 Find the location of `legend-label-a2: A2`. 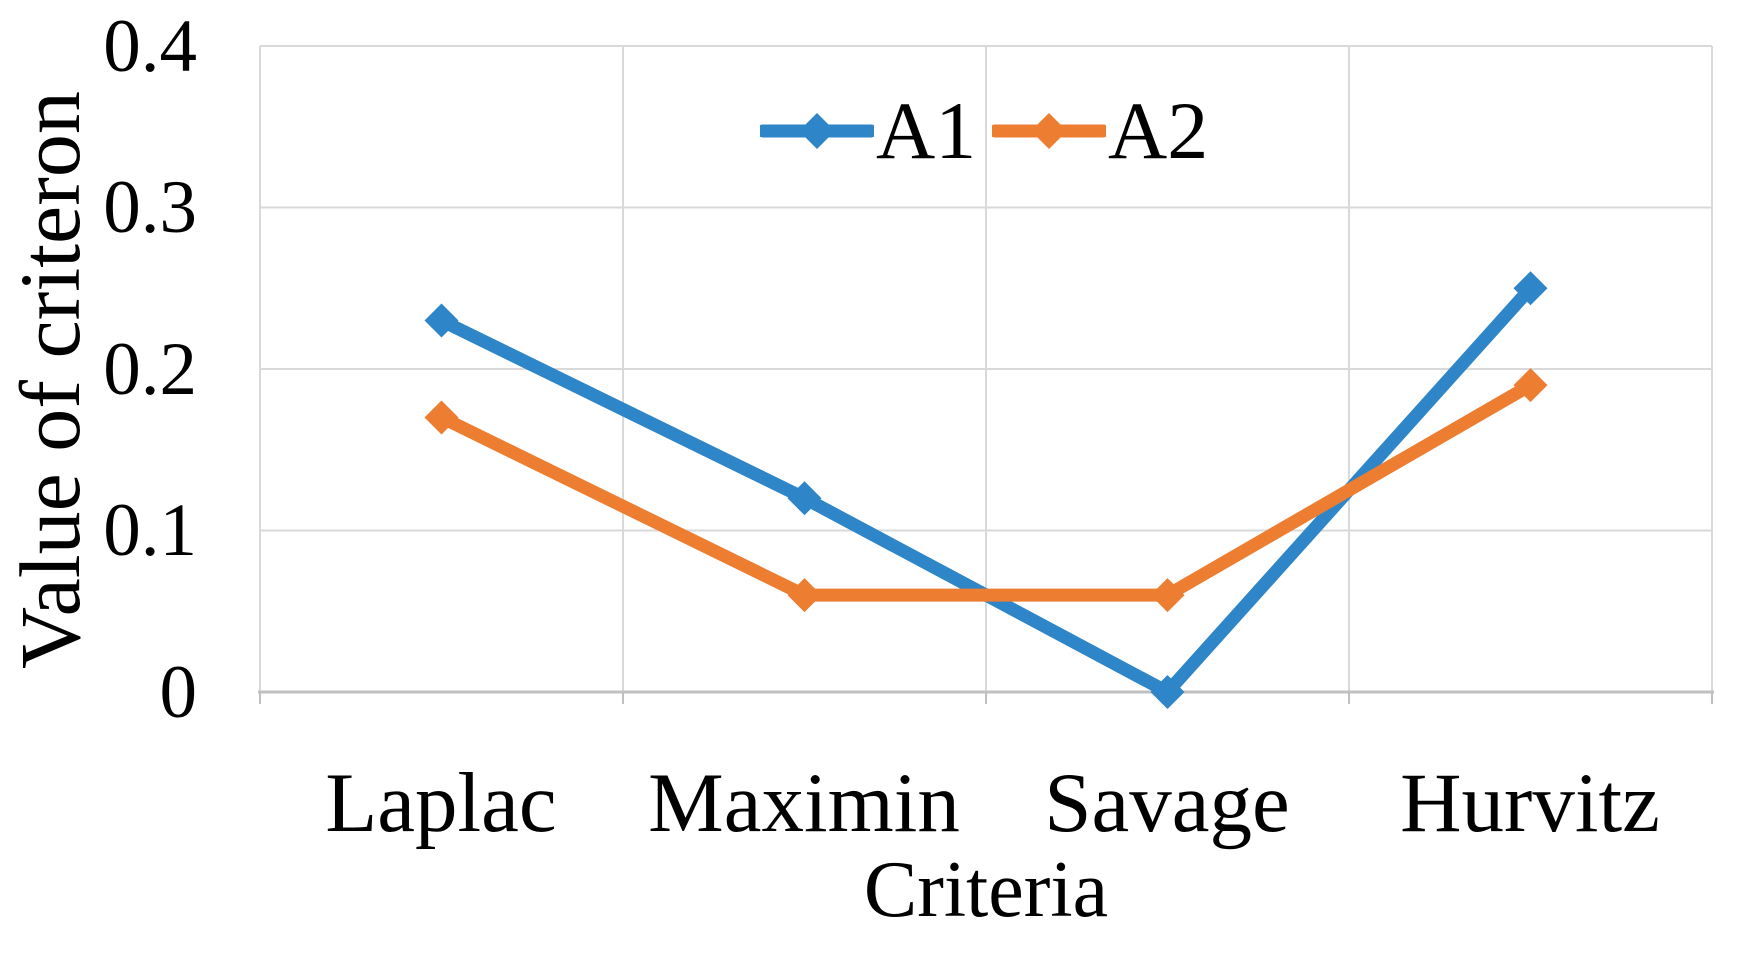

legend-label-a2: A2 is located at coordinates (1158, 130).